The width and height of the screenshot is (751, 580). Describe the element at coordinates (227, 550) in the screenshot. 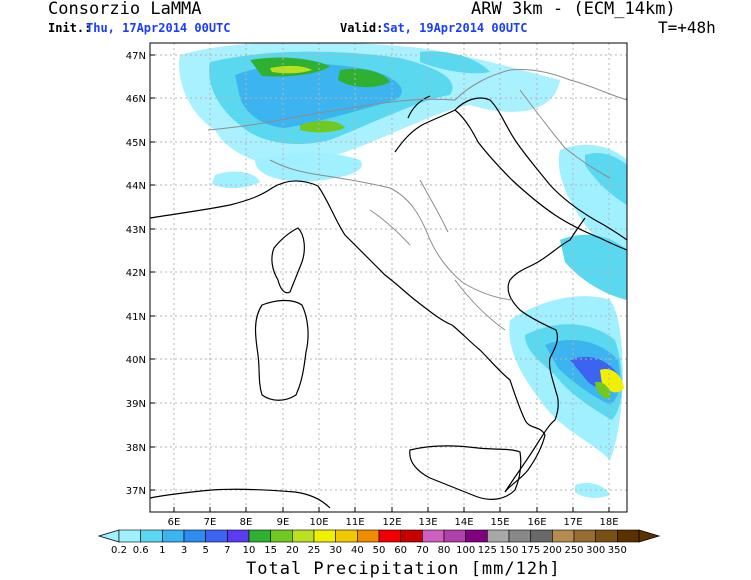

I see `colorbar-label: 7` at that location.